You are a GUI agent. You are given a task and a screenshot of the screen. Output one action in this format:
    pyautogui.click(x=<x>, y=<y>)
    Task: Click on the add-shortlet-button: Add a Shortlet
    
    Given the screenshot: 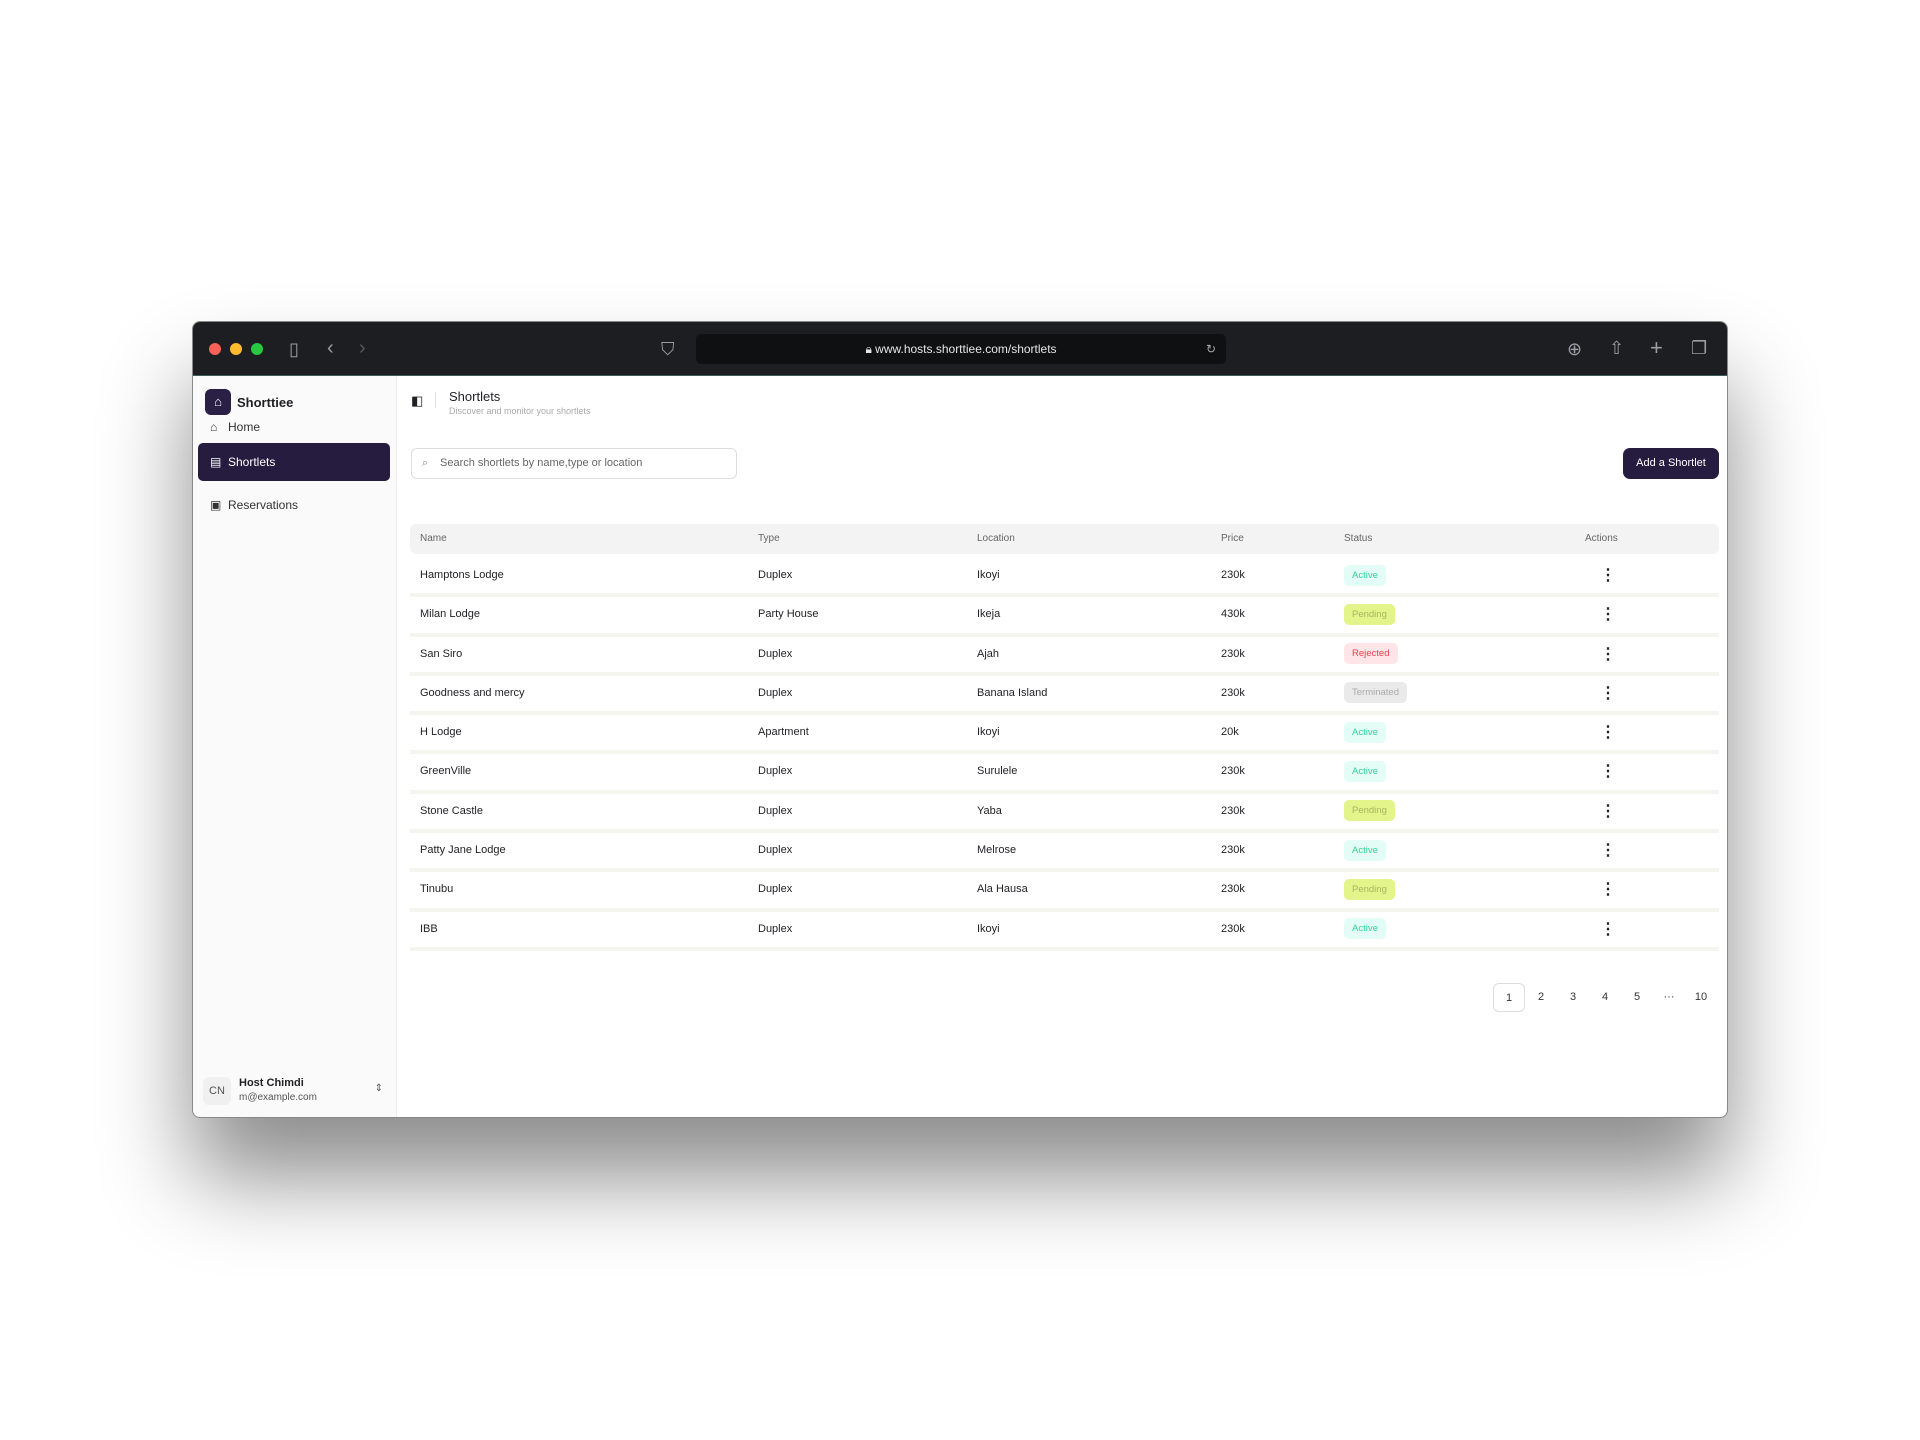 What is the action you would take?
    pyautogui.click(x=1671, y=463)
    